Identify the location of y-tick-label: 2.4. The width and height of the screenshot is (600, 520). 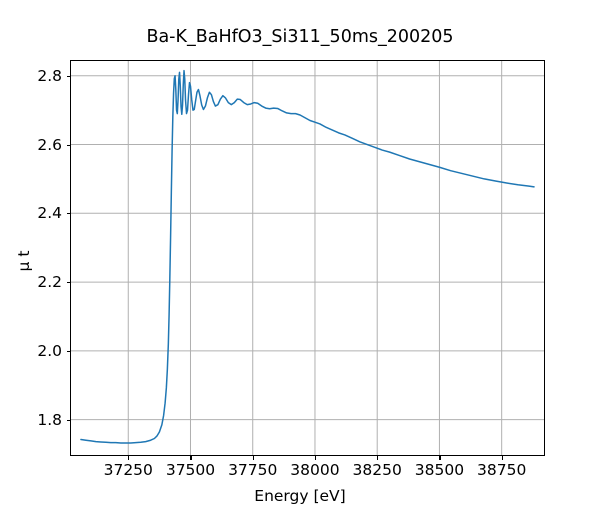
(49, 213).